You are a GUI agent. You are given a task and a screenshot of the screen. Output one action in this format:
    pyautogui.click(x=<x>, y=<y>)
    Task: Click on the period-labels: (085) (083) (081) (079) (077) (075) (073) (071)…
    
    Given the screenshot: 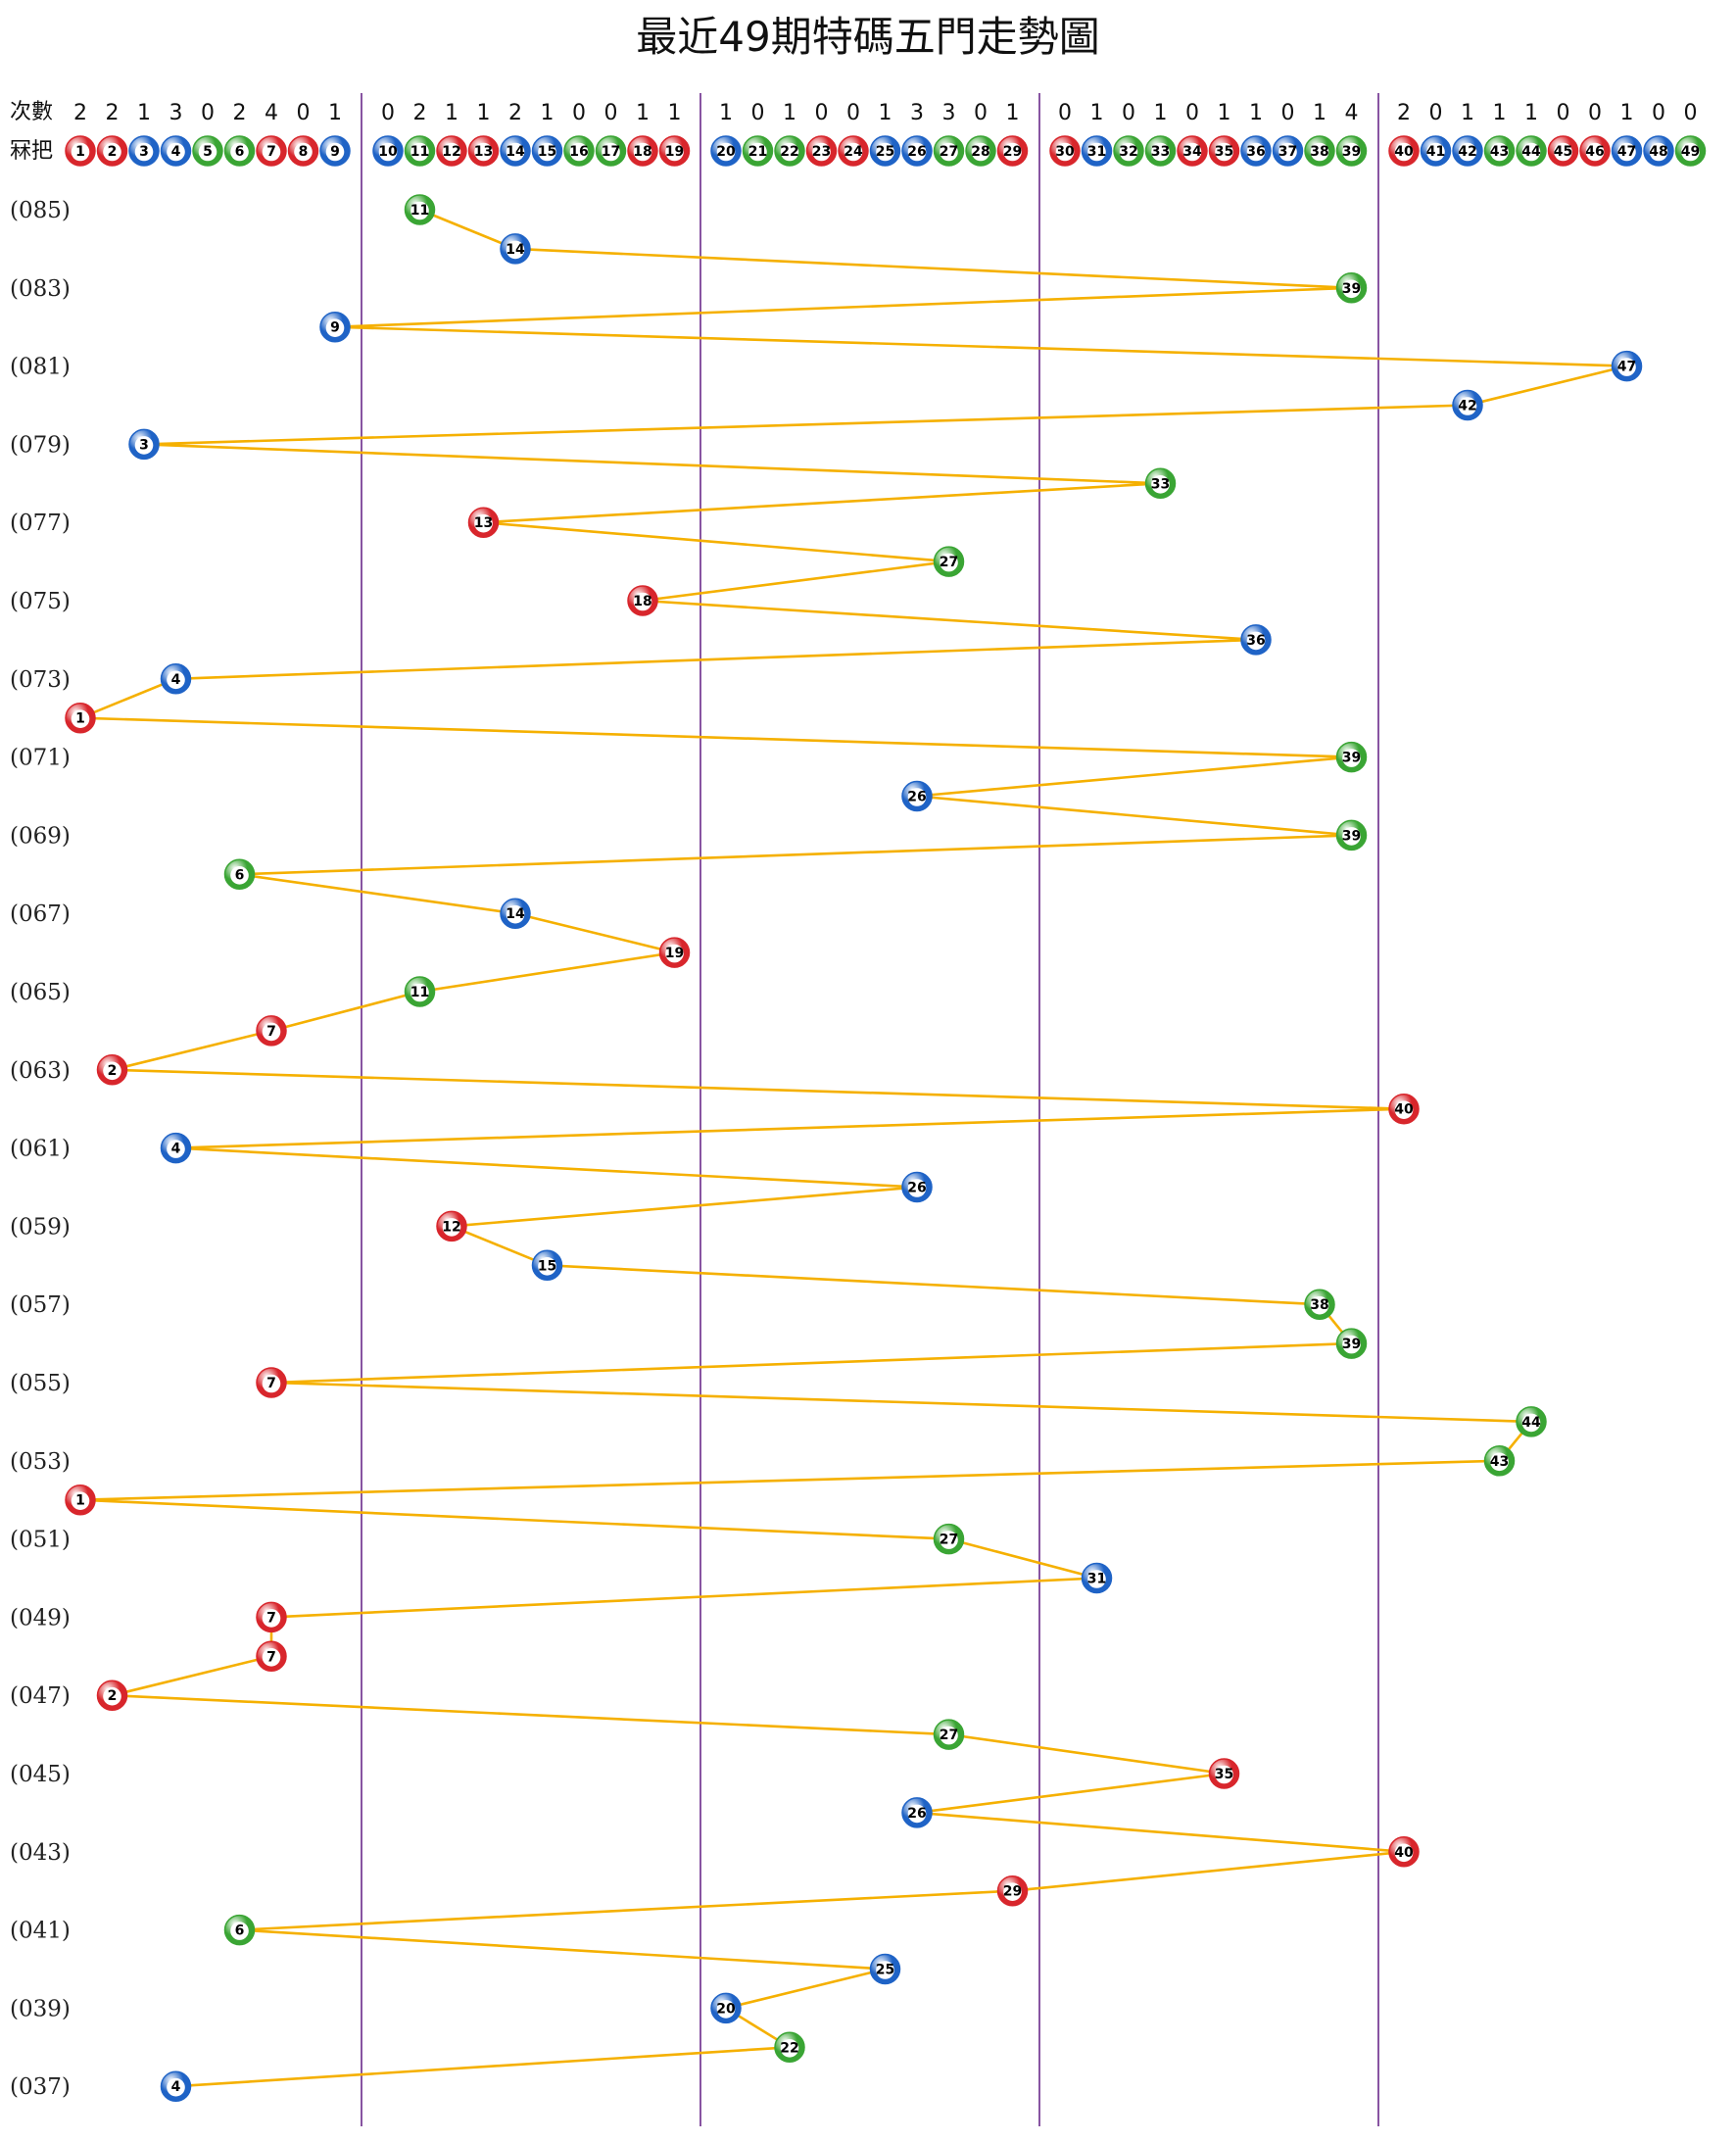 What is the action you would take?
    pyautogui.click(x=40, y=1149)
    